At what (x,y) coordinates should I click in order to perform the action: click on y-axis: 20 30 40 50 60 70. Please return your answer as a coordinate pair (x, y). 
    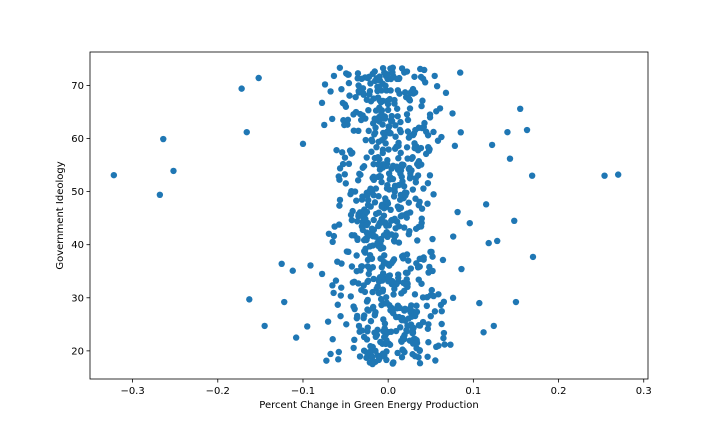
    Looking at the image, I should click on (80, 219).